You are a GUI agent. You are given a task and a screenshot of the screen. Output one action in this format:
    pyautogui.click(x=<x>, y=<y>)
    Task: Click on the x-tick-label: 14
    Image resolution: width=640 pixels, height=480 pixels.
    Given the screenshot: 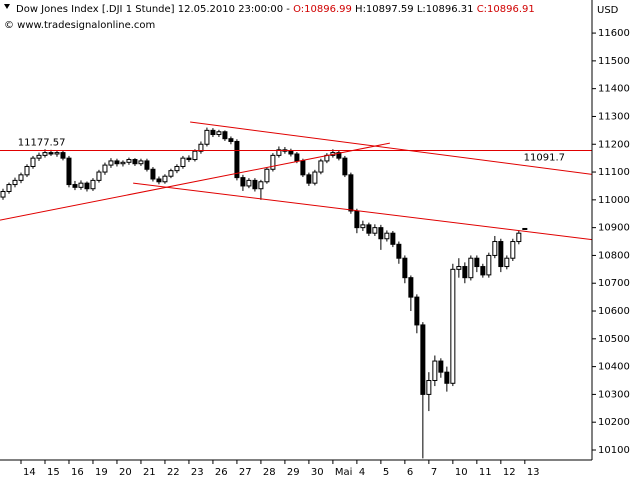 What is the action you would take?
    pyautogui.click(x=29, y=472)
    